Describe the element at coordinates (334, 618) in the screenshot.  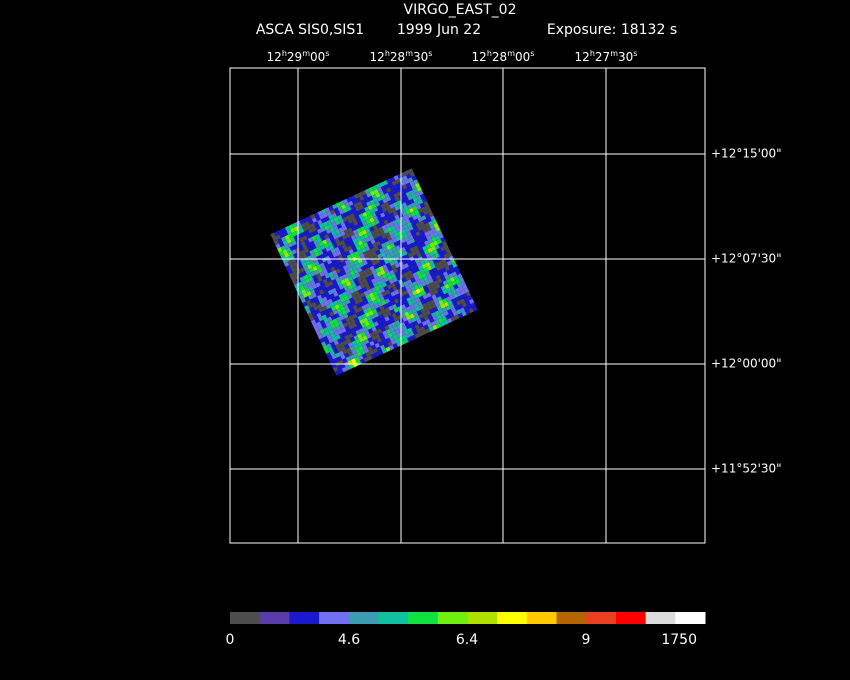
I see `colorbar-swatch` at that location.